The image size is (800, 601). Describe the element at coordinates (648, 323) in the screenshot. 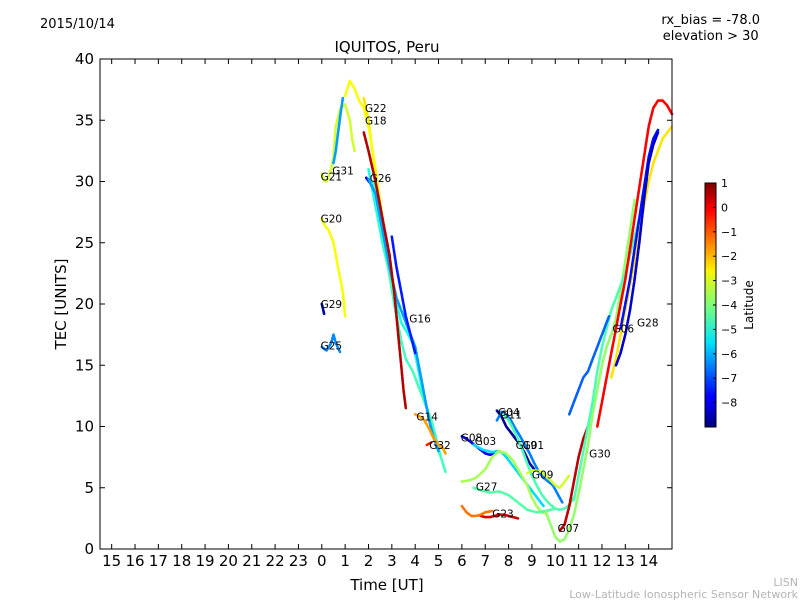

I see `satellite-label: G28` at that location.